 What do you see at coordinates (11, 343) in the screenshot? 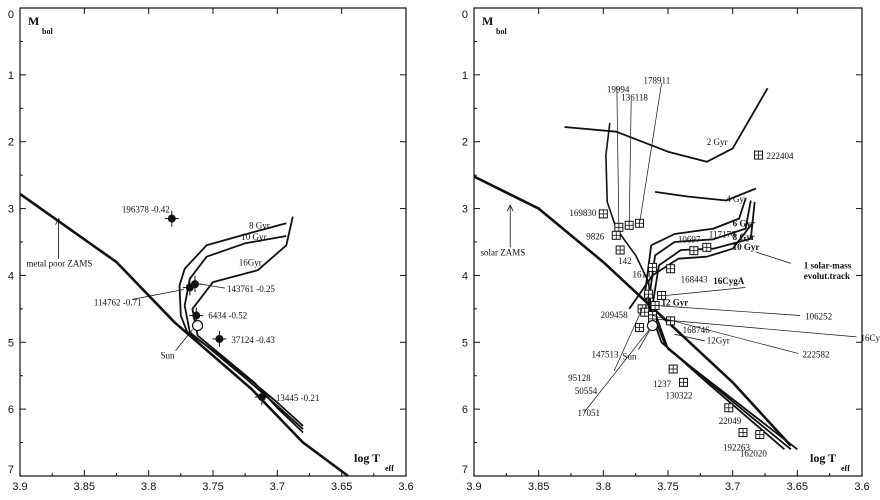
I see `y-tick-label: 5` at bounding box center [11, 343].